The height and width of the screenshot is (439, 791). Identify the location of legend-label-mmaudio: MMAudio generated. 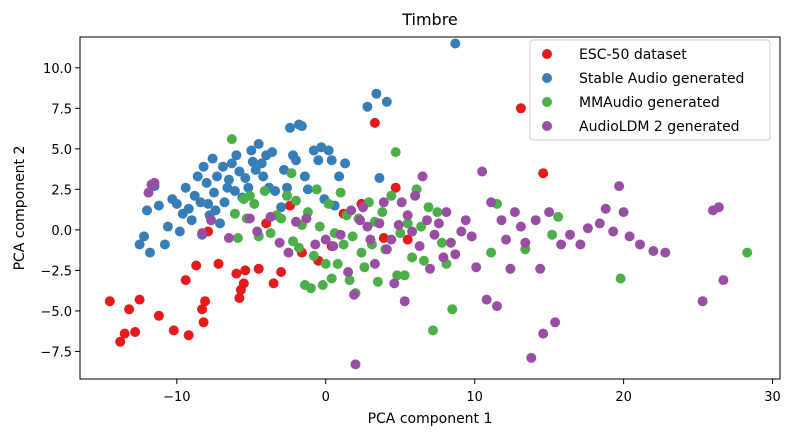
(649, 103).